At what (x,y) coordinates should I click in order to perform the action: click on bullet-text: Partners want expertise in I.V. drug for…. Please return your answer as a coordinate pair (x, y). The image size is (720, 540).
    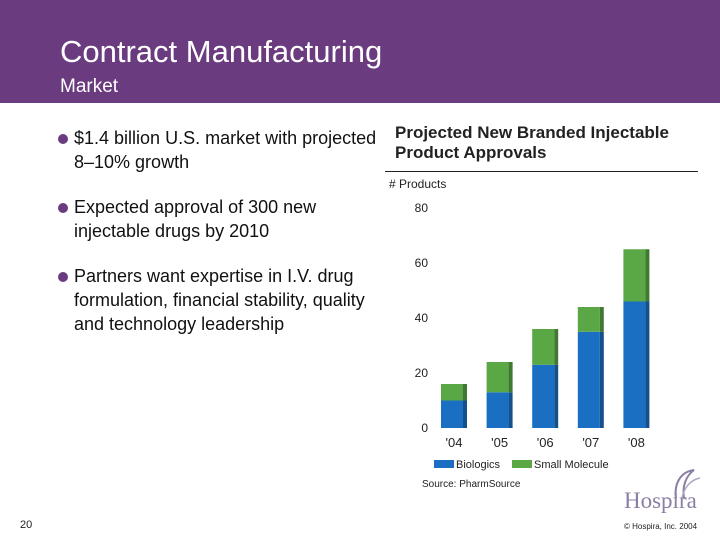
    Looking at the image, I should click on (219, 300).